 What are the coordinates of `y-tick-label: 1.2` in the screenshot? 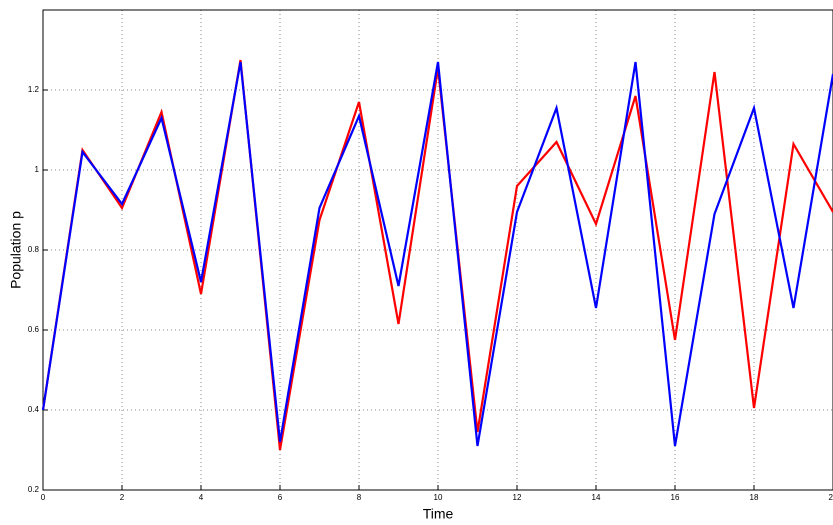 It's located at (34, 89).